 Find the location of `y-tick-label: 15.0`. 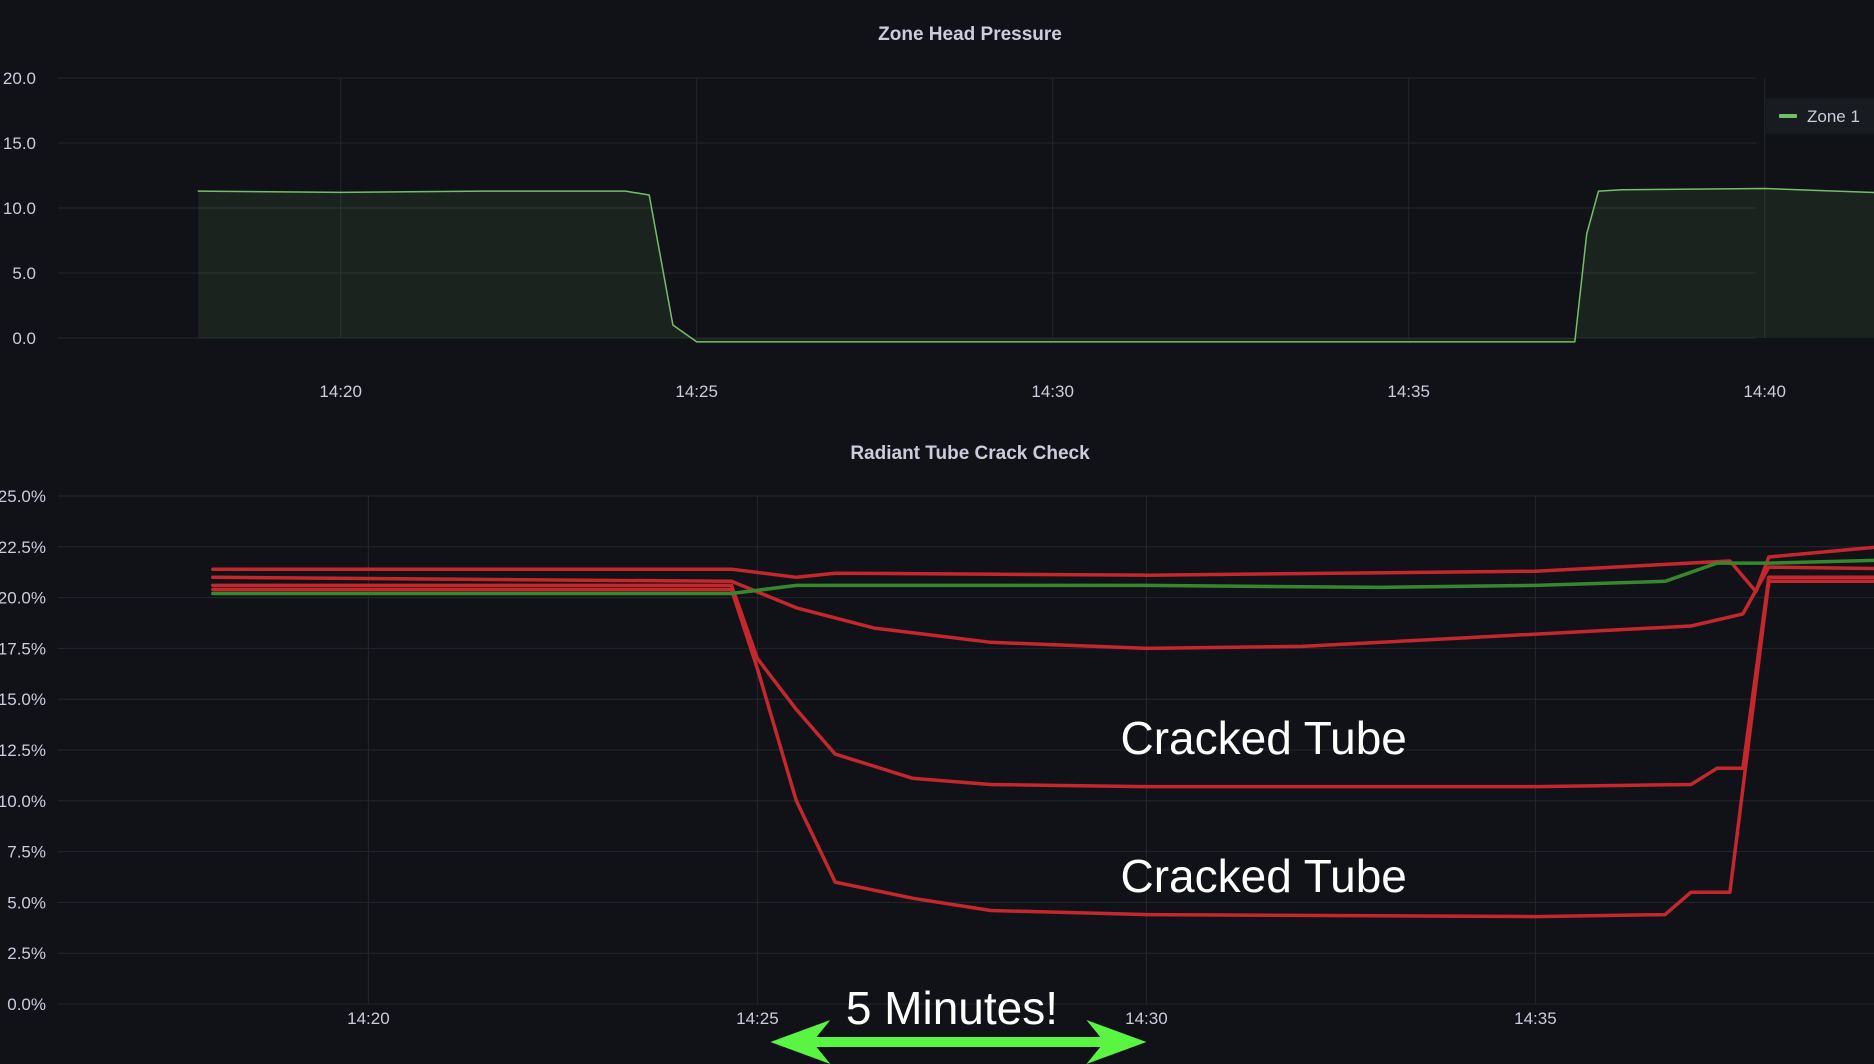

y-tick-label: 15.0 is located at coordinates (19, 143).